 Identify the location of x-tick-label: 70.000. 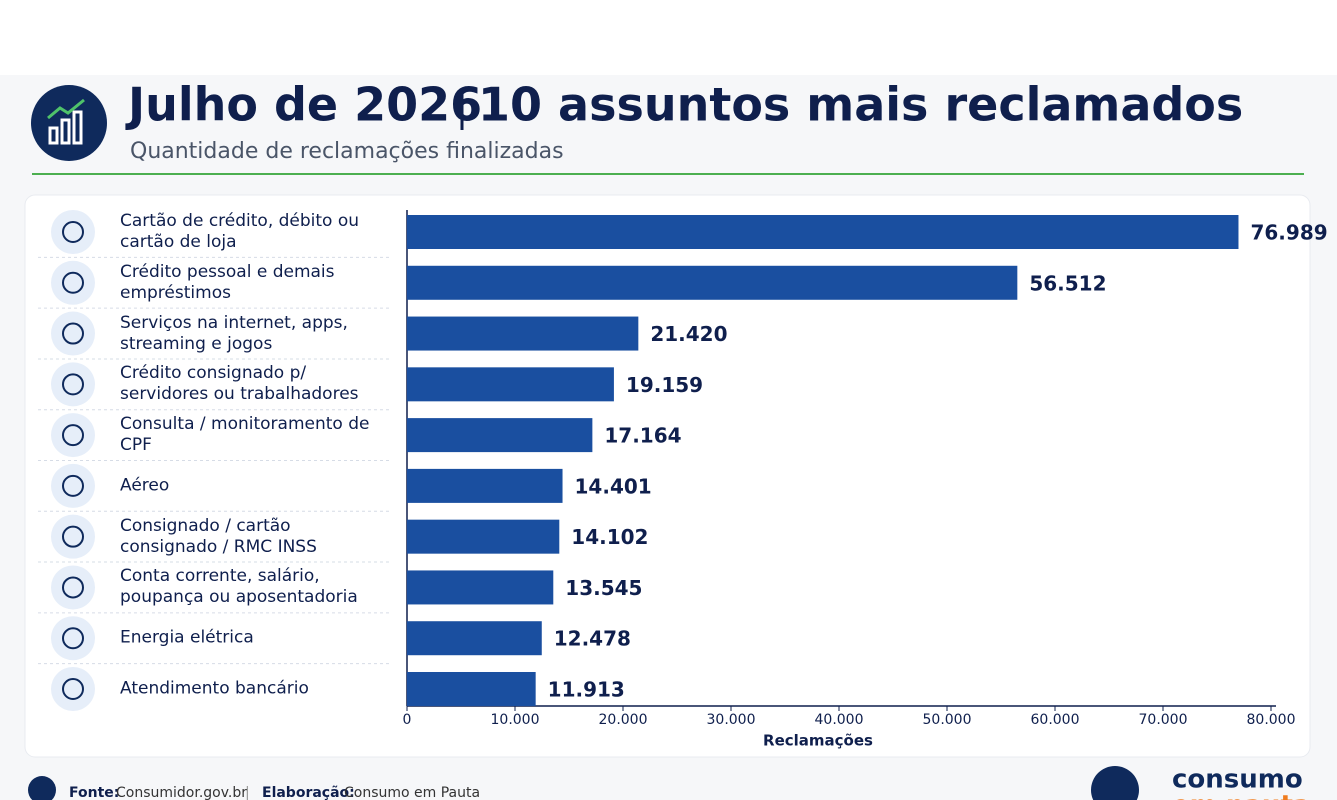
(1163, 720).